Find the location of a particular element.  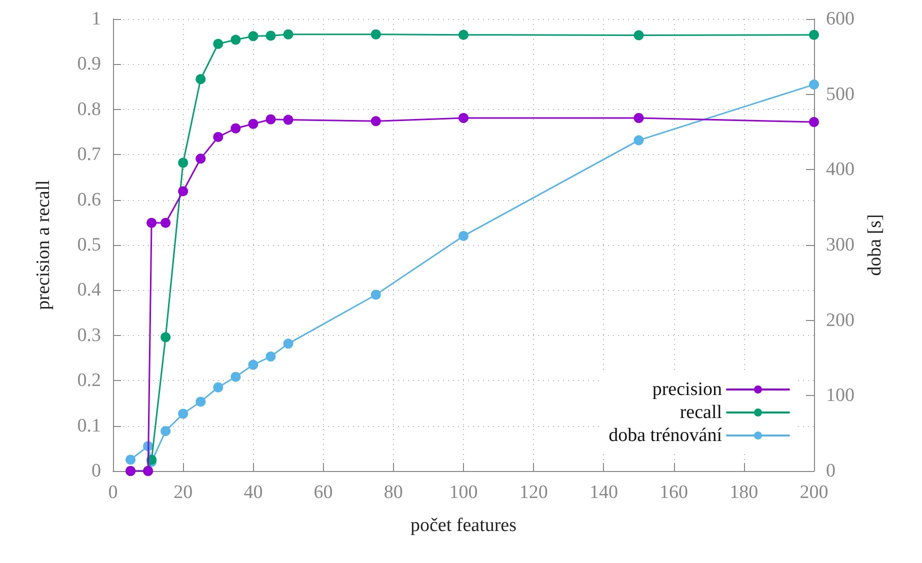

legend-label: doba trénování is located at coordinates (665, 435).